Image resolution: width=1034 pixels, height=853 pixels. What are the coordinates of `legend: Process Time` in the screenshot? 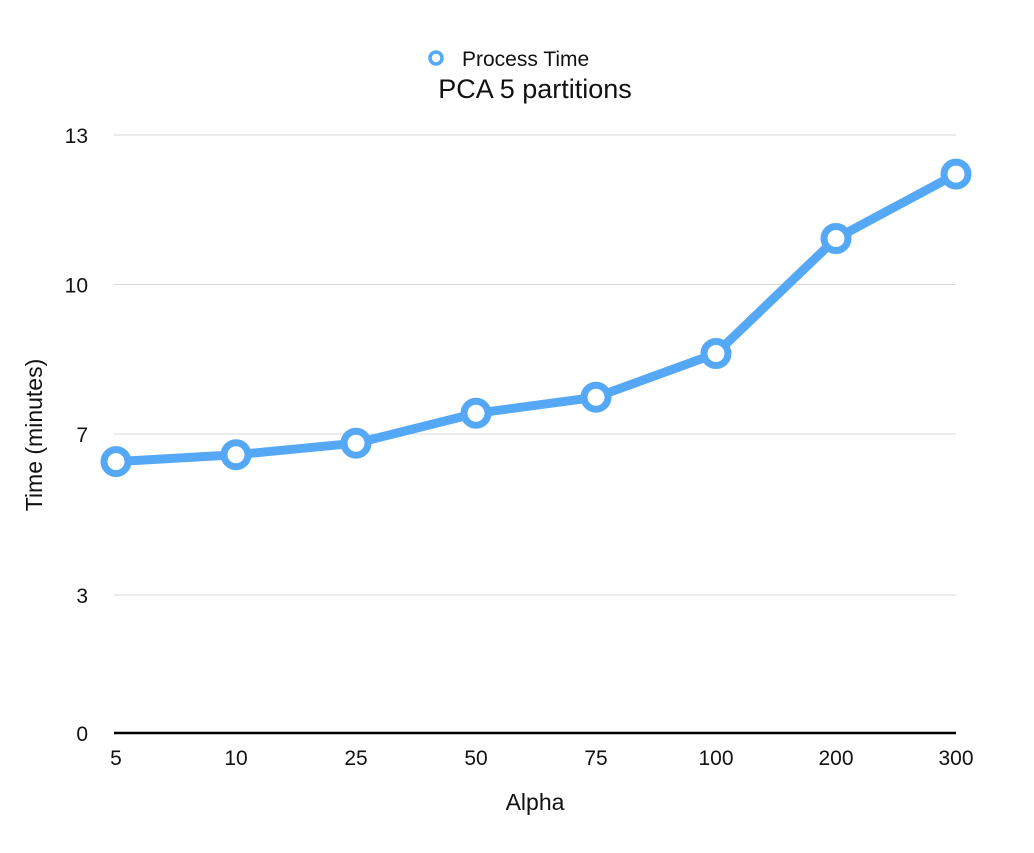 It's located at (508, 59).